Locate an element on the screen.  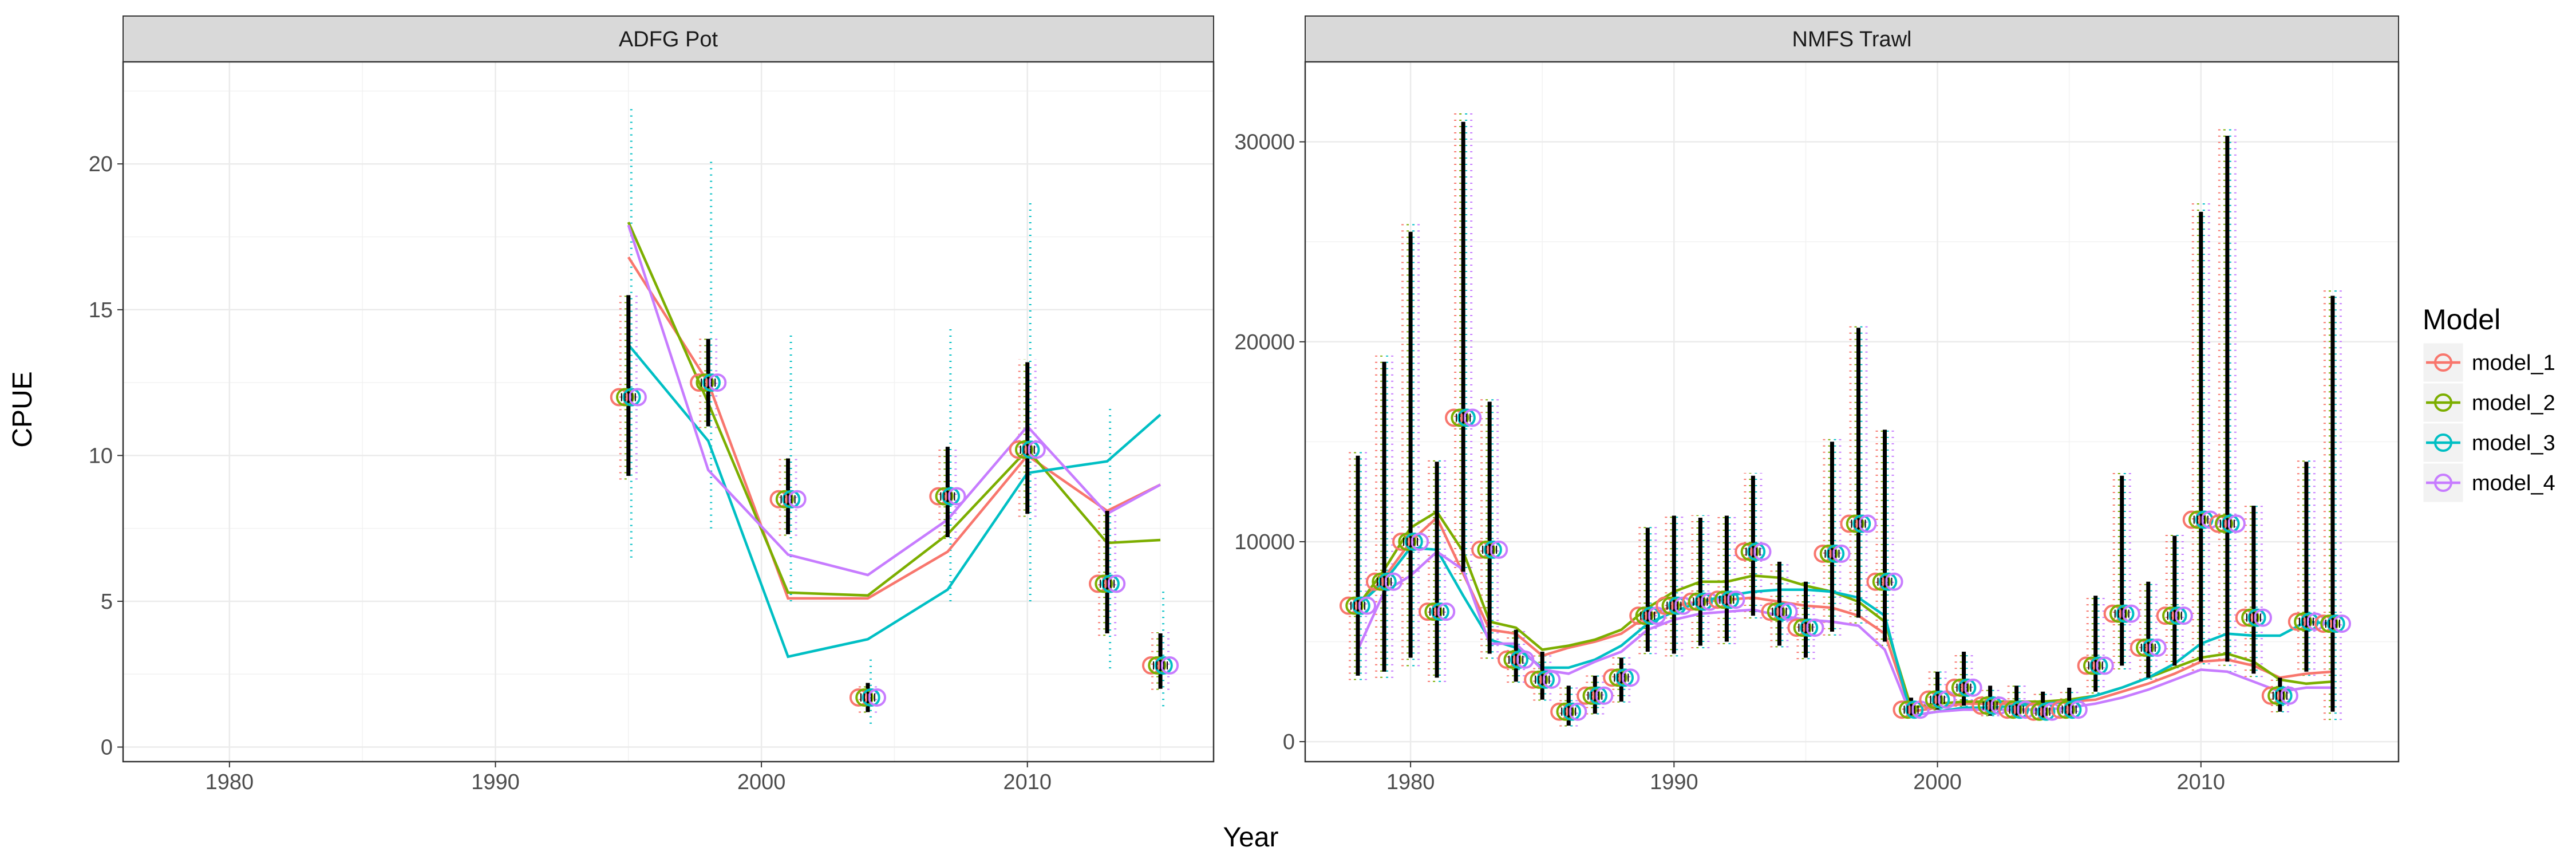
x-tick-label: 2010 is located at coordinates (2201, 782).